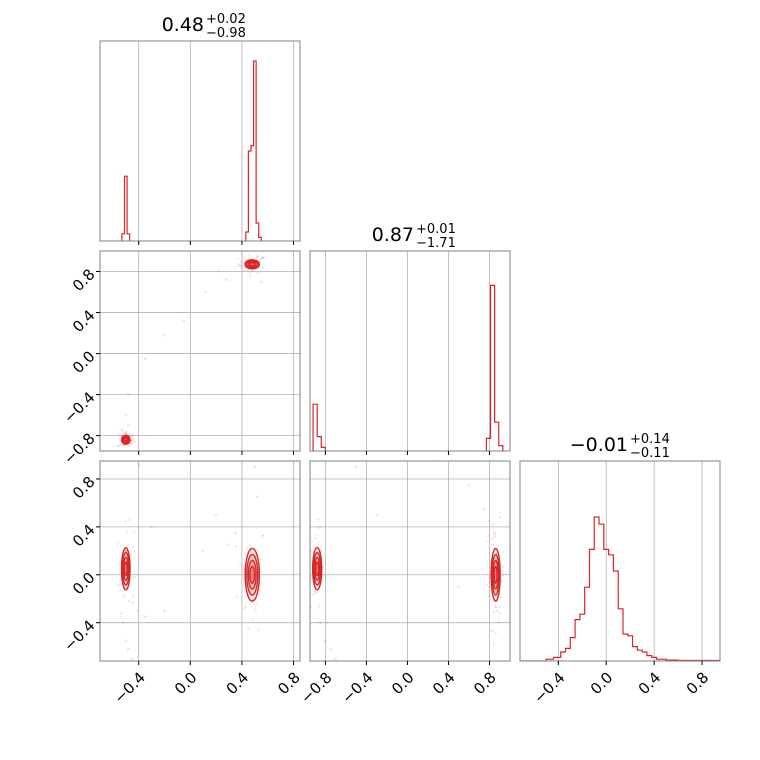  Describe the element at coordinates (408, 367) in the screenshot. I see `histogram-step-line` at that location.